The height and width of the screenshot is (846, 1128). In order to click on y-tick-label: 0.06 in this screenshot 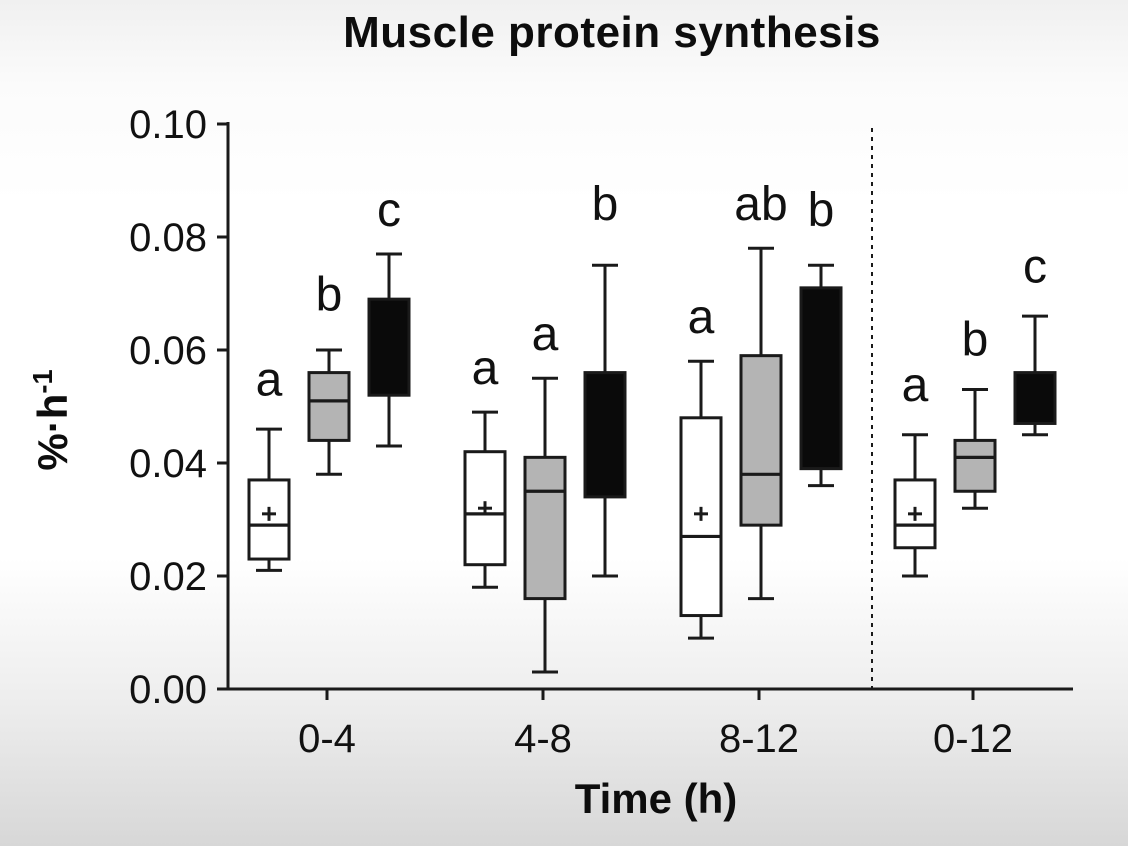, I will do `click(168, 351)`.